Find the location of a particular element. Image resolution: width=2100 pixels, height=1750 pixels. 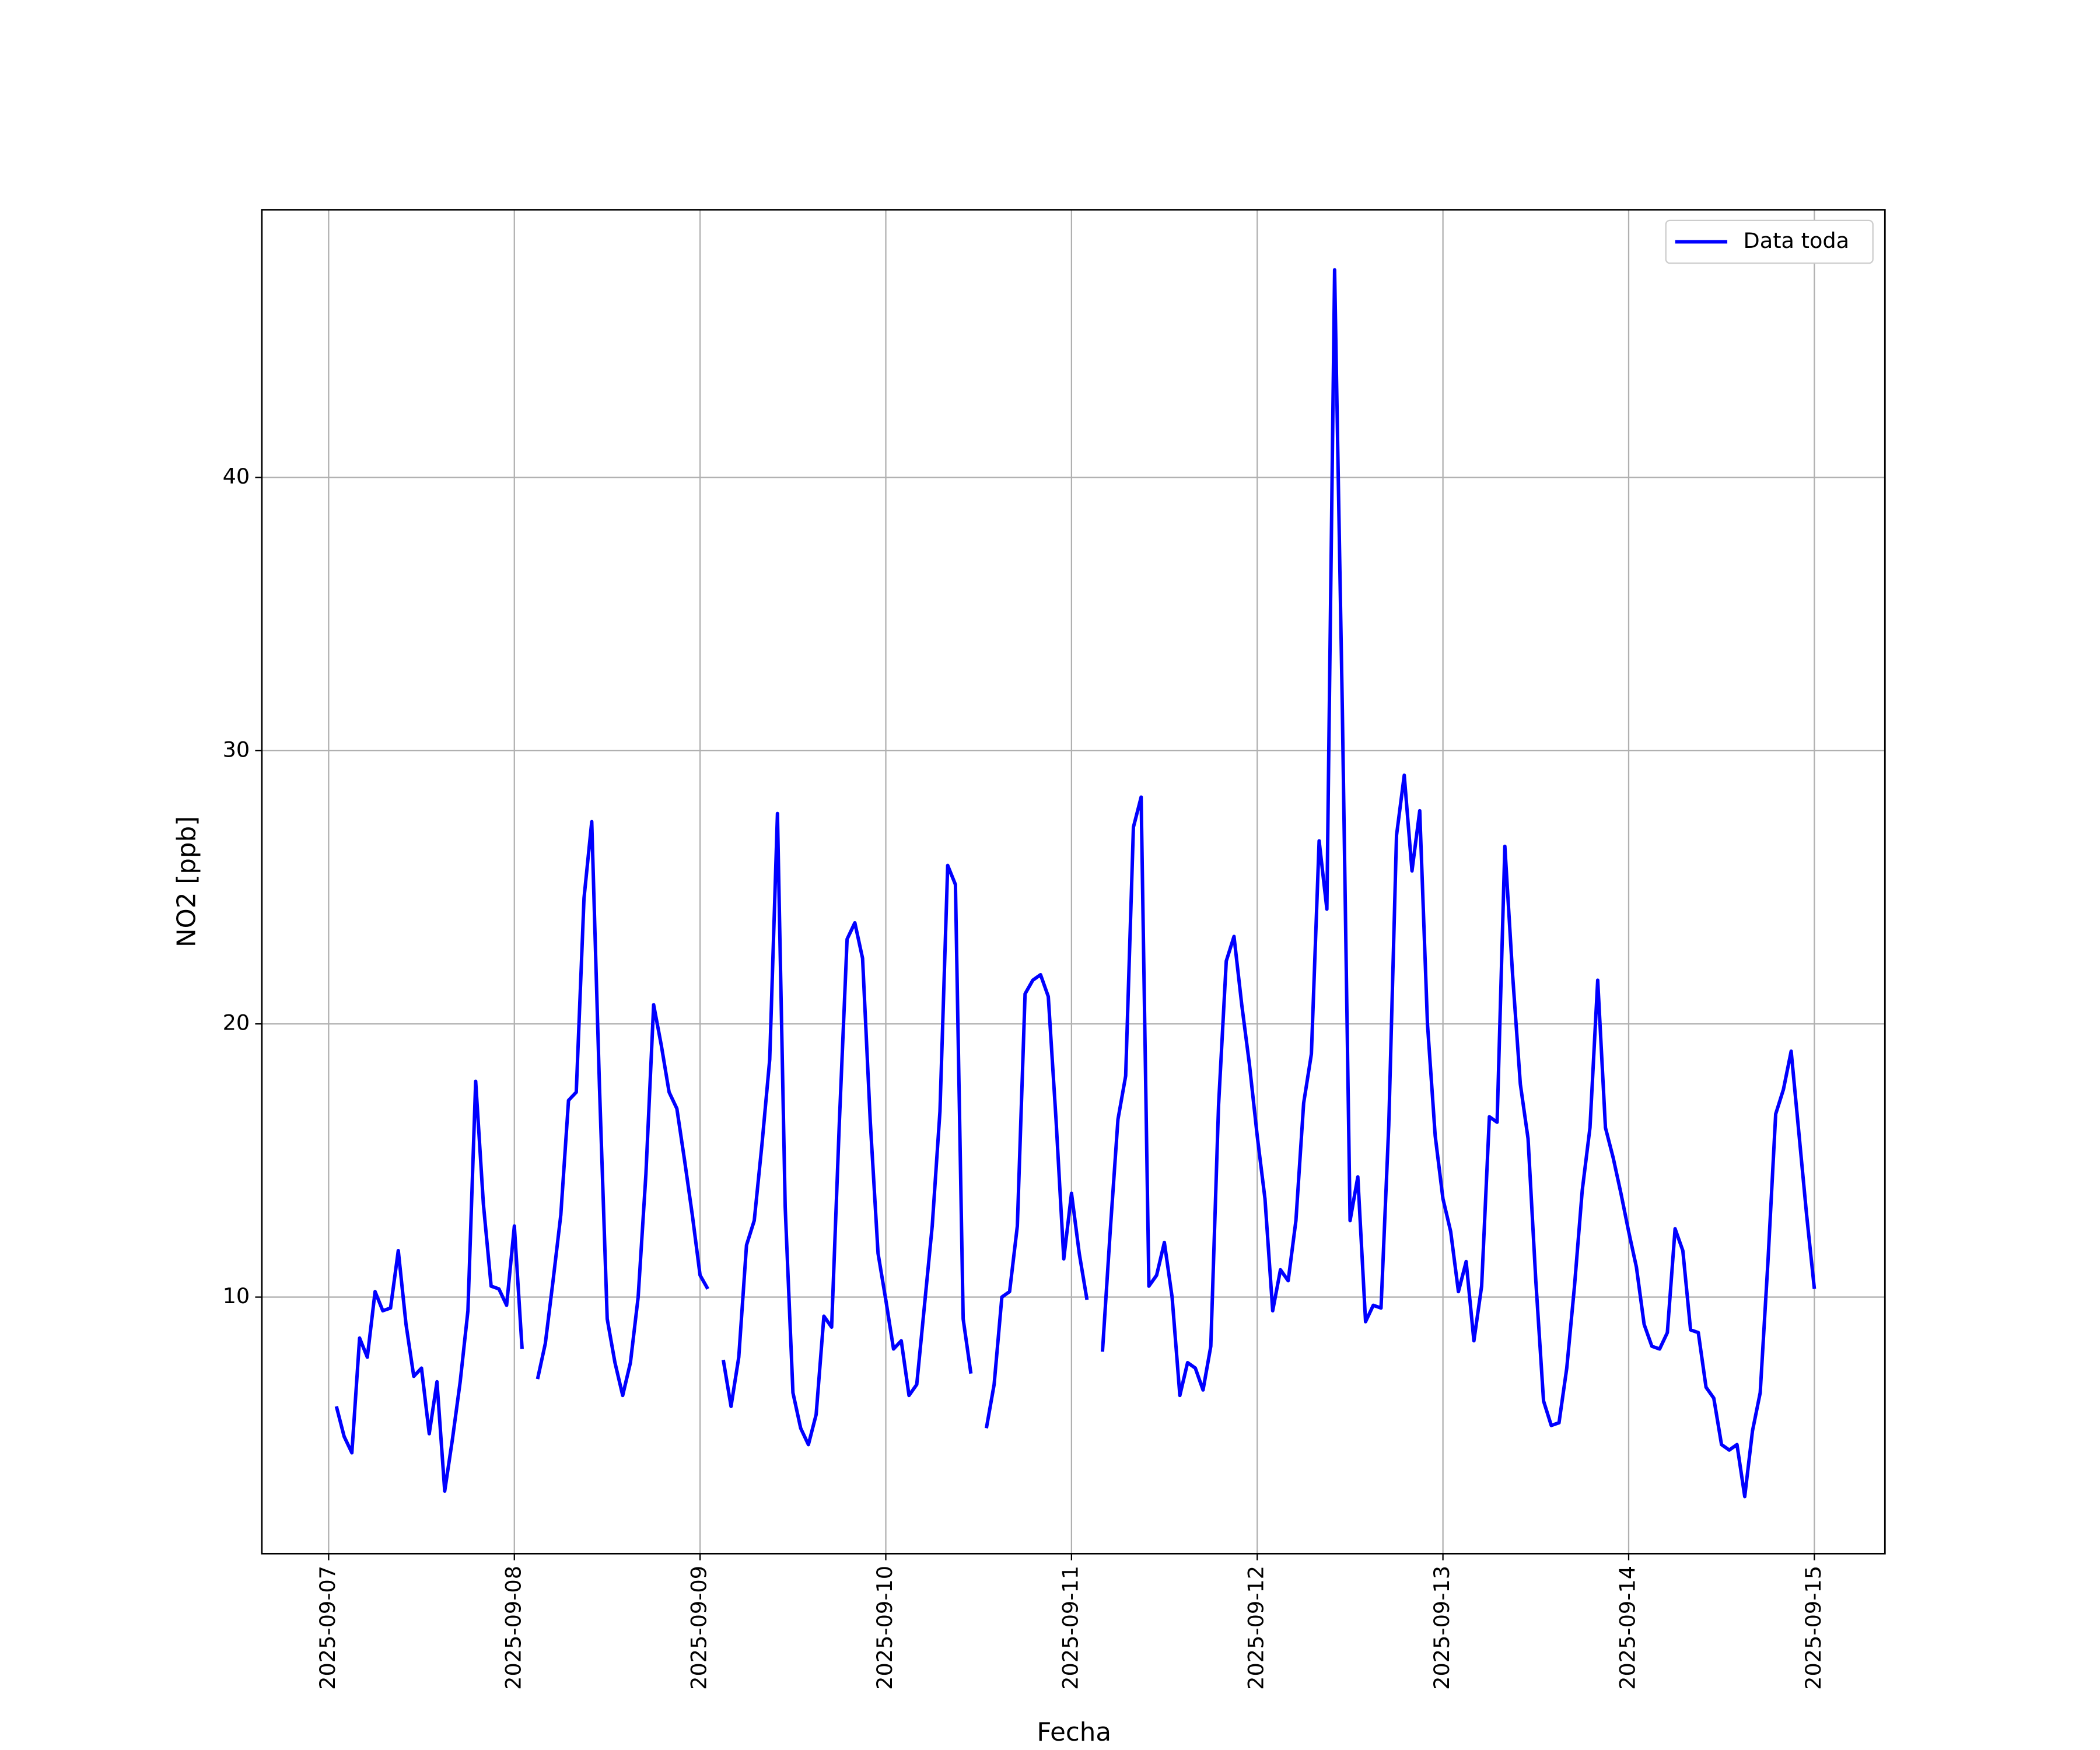

x-tick-label: 2025-09-14 is located at coordinates (1627, 1628).